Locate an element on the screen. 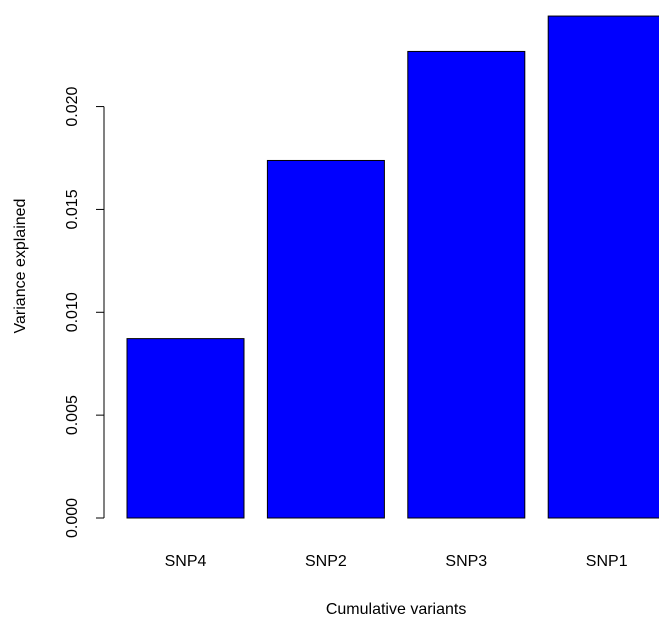 This screenshot has height=618, width=659. y-tick-label: 0.015 is located at coordinates (72, 209).